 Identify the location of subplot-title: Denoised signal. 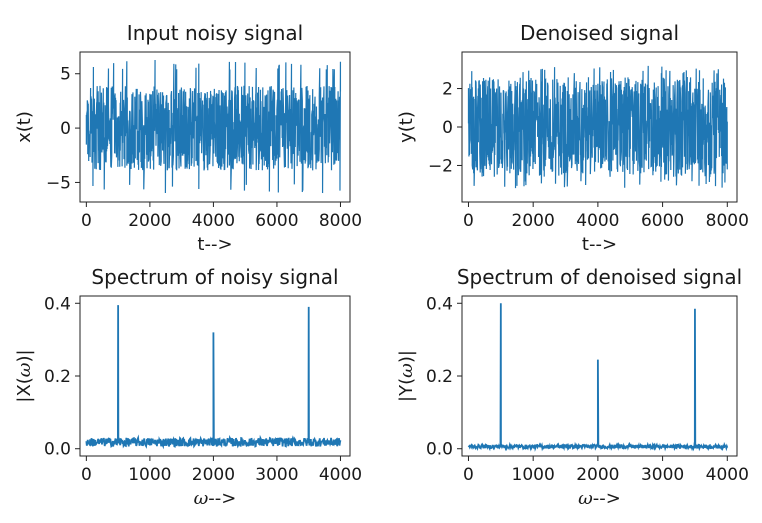
(599, 33).